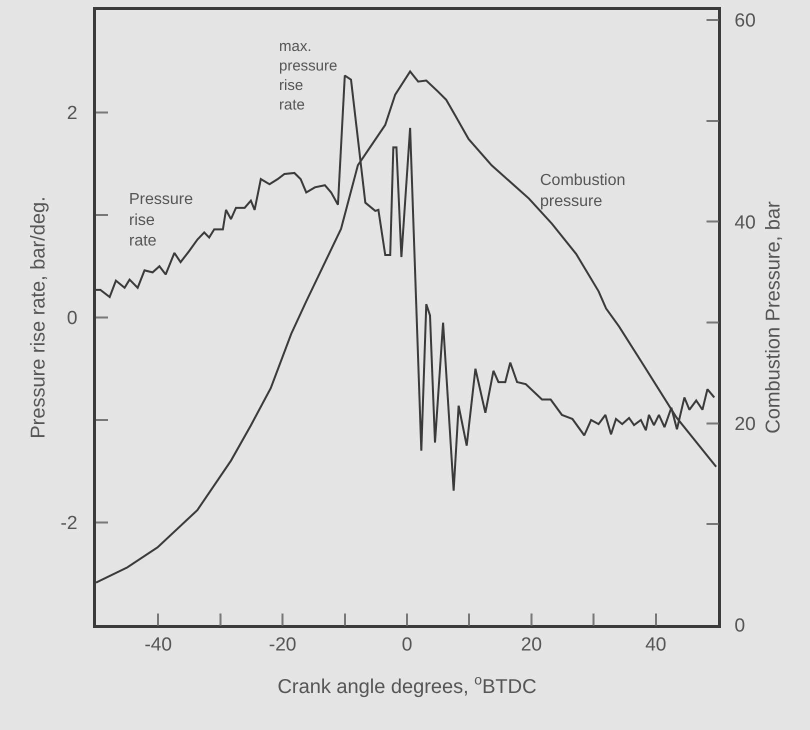 The width and height of the screenshot is (810, 730). Describe the element at coordinates (69, 523) in the screenshot. I see `y-tick-label: -2` at that location.